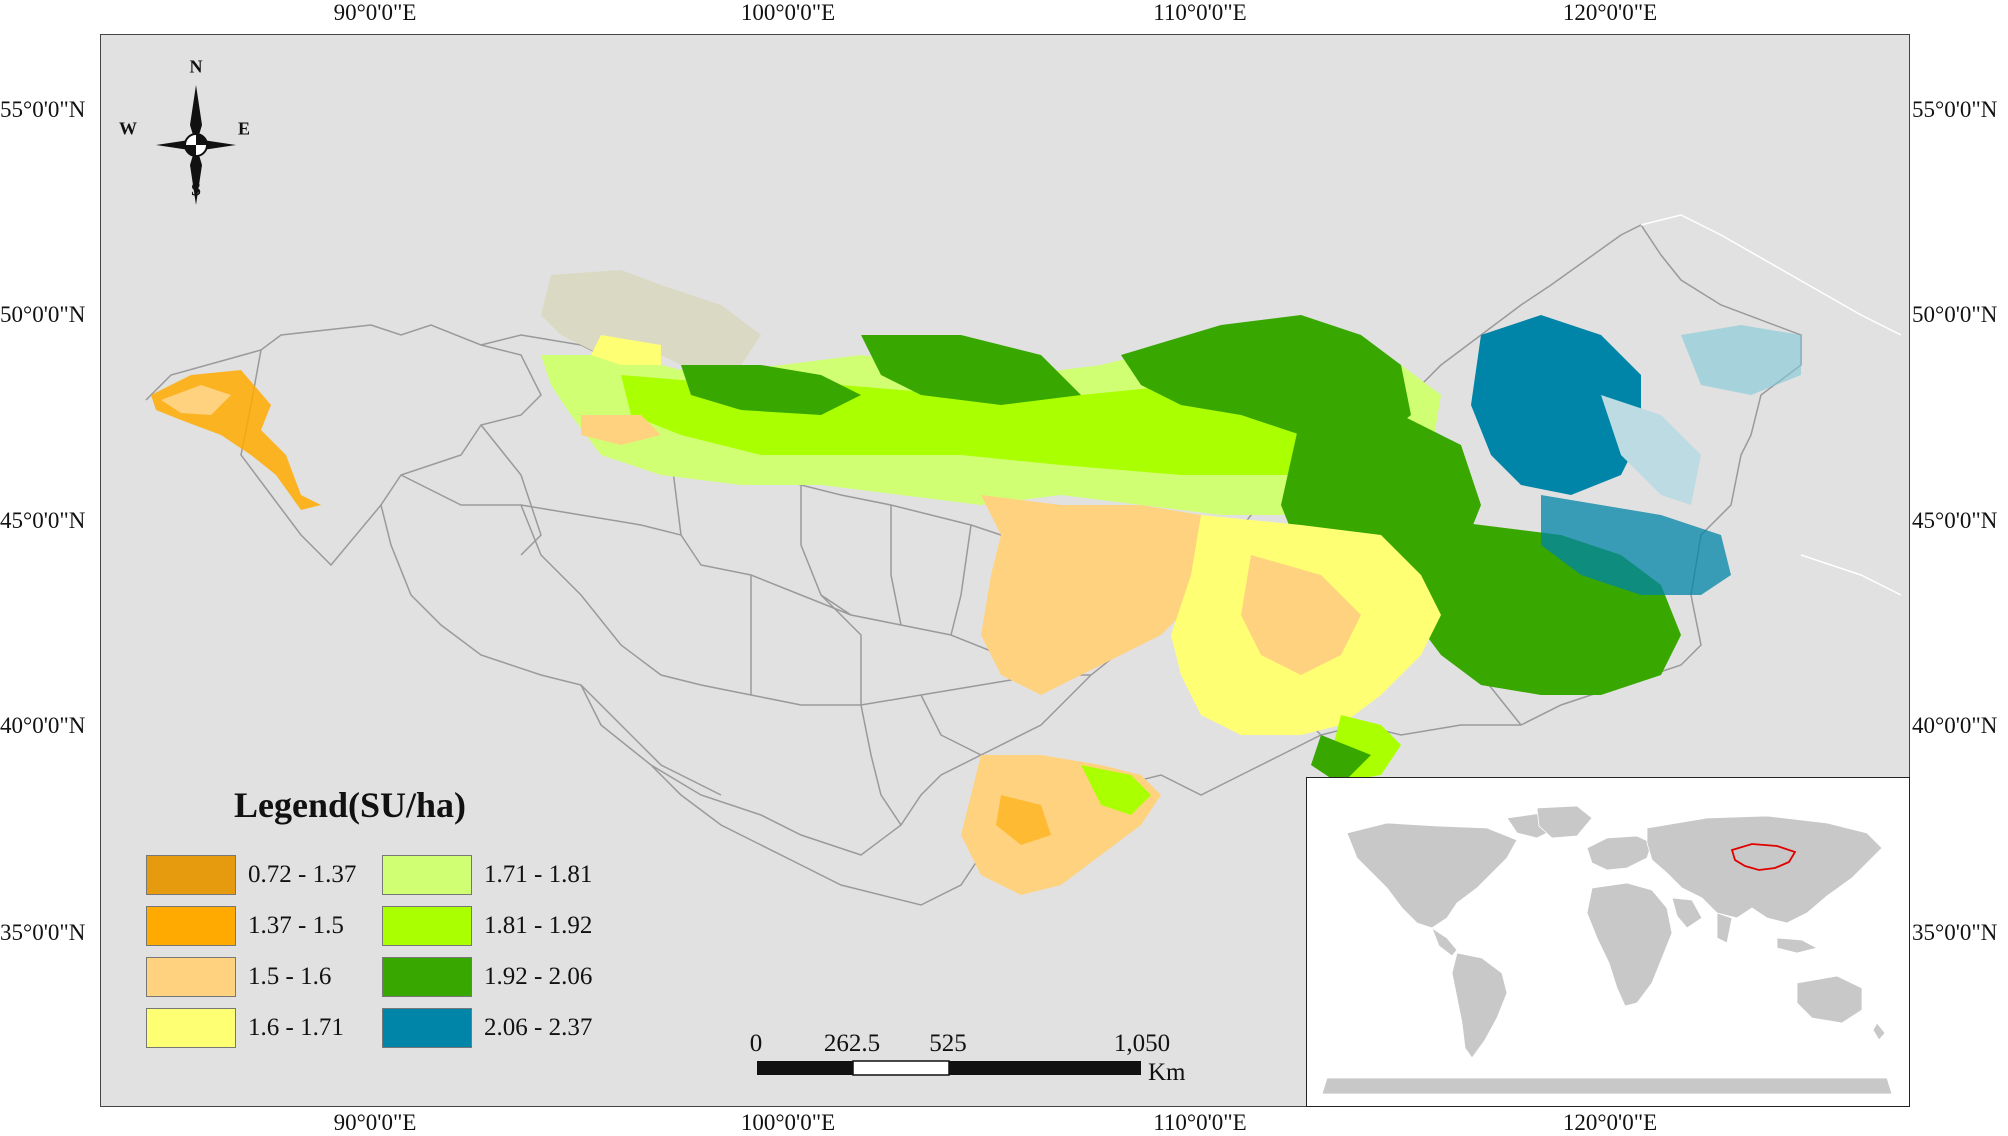  I want to click on legend-label: 1.5 - 1.6, so click(290, 976).